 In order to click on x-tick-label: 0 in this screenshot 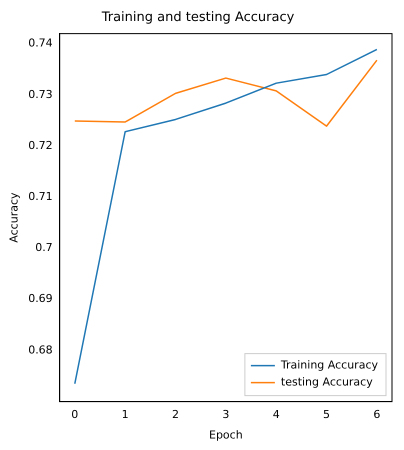, I will do `click(74, 415)`.